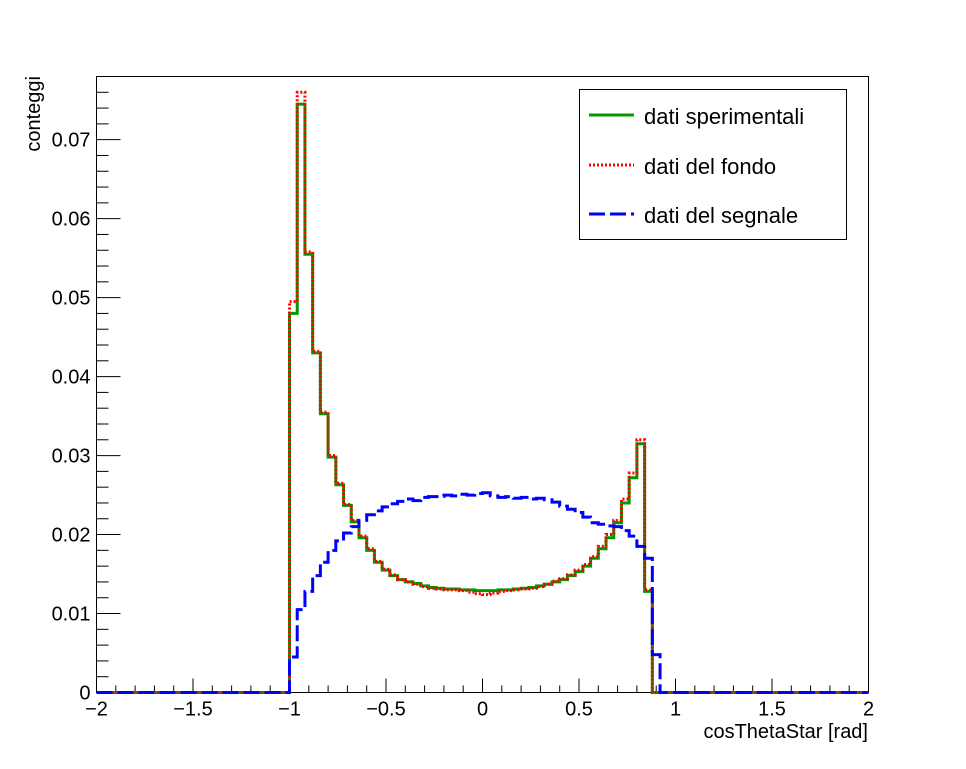  Describe the element at coordinates (385, 710) in the screenshot. I see `x-tick-label: −0.5` at that location.